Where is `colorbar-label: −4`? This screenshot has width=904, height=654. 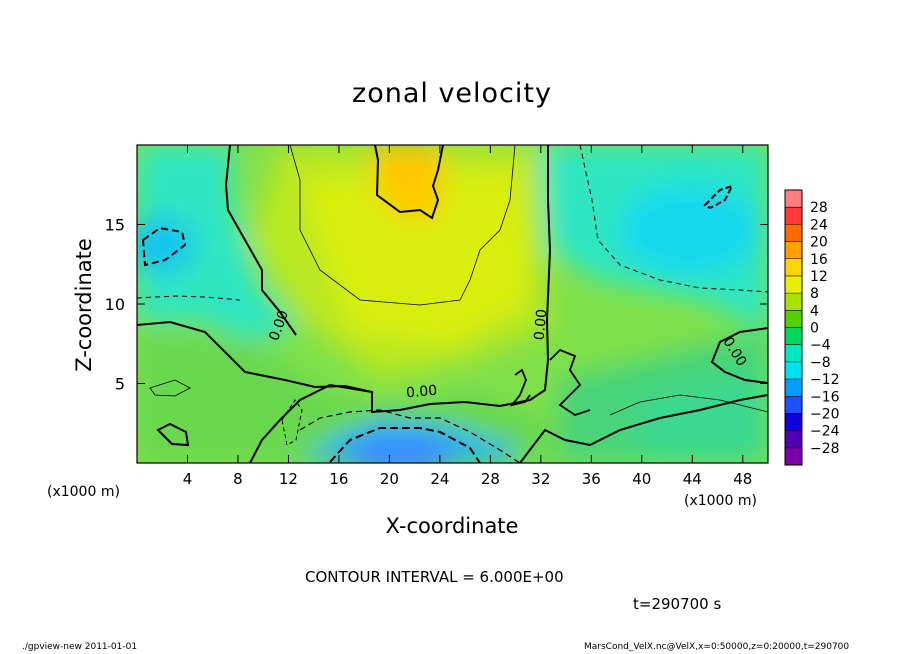 colorbar-label: −4 is located at coordinates (820, 346).